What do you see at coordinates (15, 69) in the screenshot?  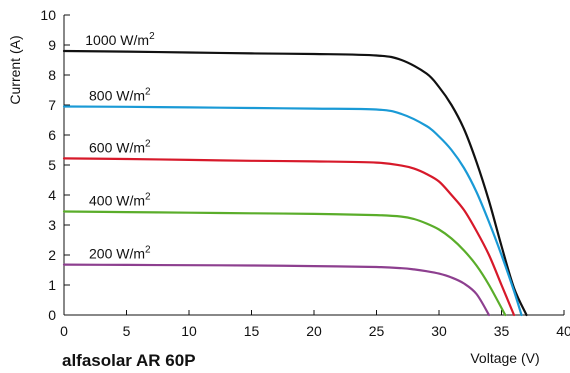 I see `y-axis-label: Current (A)` at bounding box center [15, 69].